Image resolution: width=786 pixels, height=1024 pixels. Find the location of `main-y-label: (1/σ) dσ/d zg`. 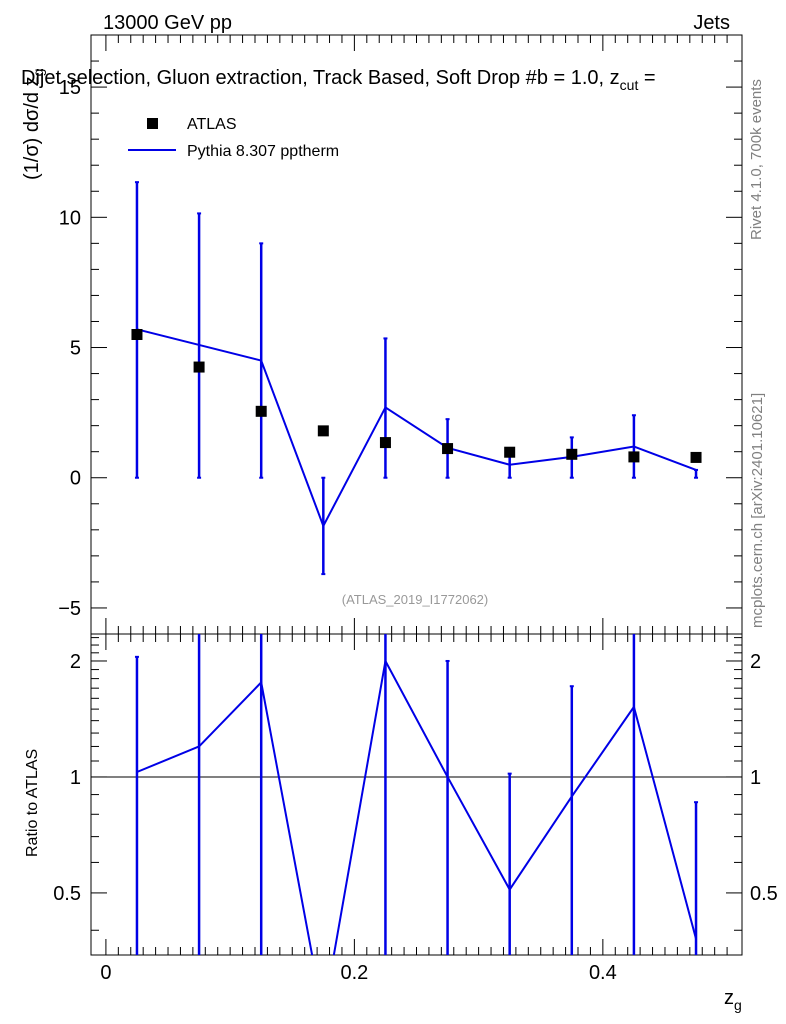

main-y-label: (1/σ) dσ/d zg is located at coordinates (33, 124).